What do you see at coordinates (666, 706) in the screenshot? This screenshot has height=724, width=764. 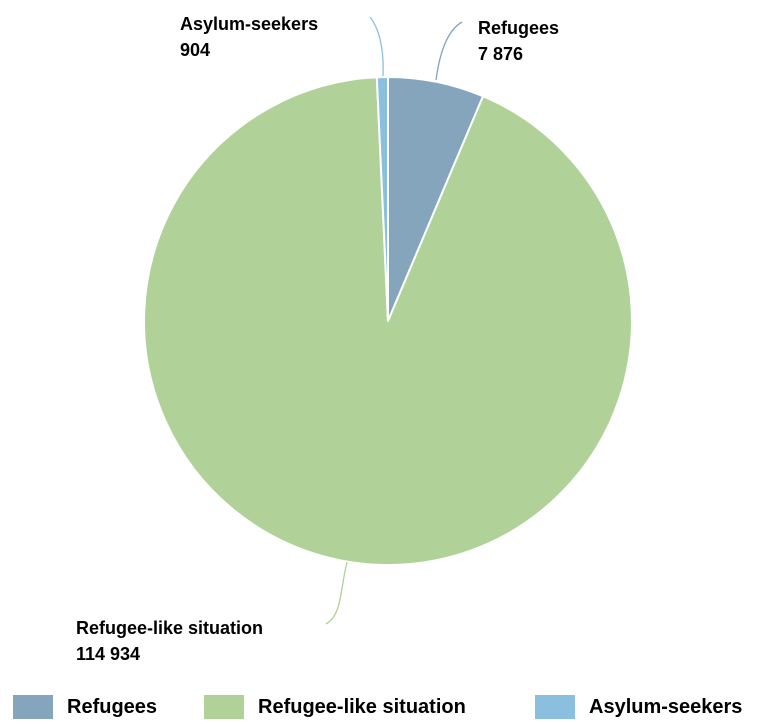 I see `legend-label-asylum-seekers: Asylum-seekers` at bounding box center [666, 706].